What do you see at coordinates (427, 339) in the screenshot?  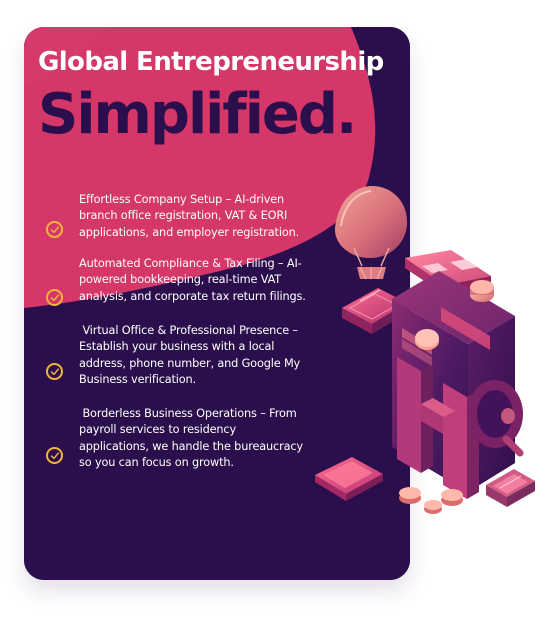 I see `coin-icon` at bounding box center [427, 339].